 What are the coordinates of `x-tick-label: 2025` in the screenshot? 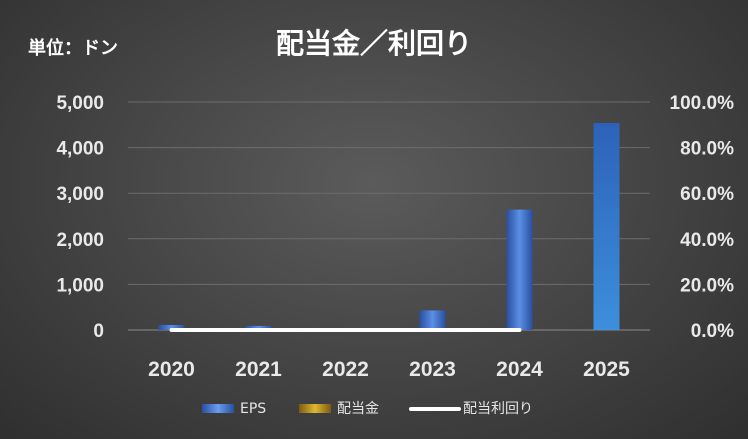 It's located at (606, 369).